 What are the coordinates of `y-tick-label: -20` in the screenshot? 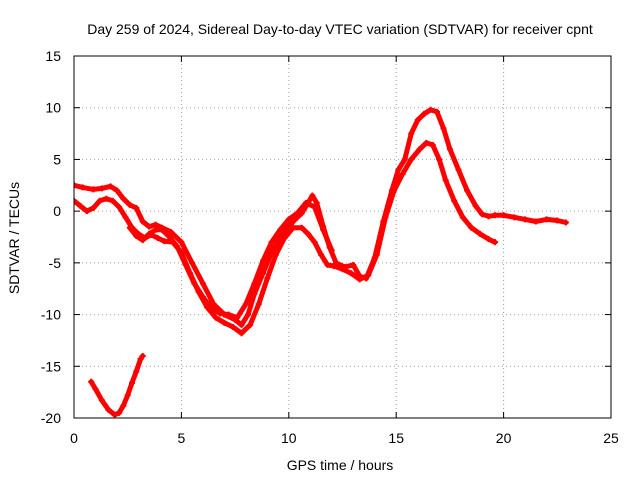 It's located at (51, 418).